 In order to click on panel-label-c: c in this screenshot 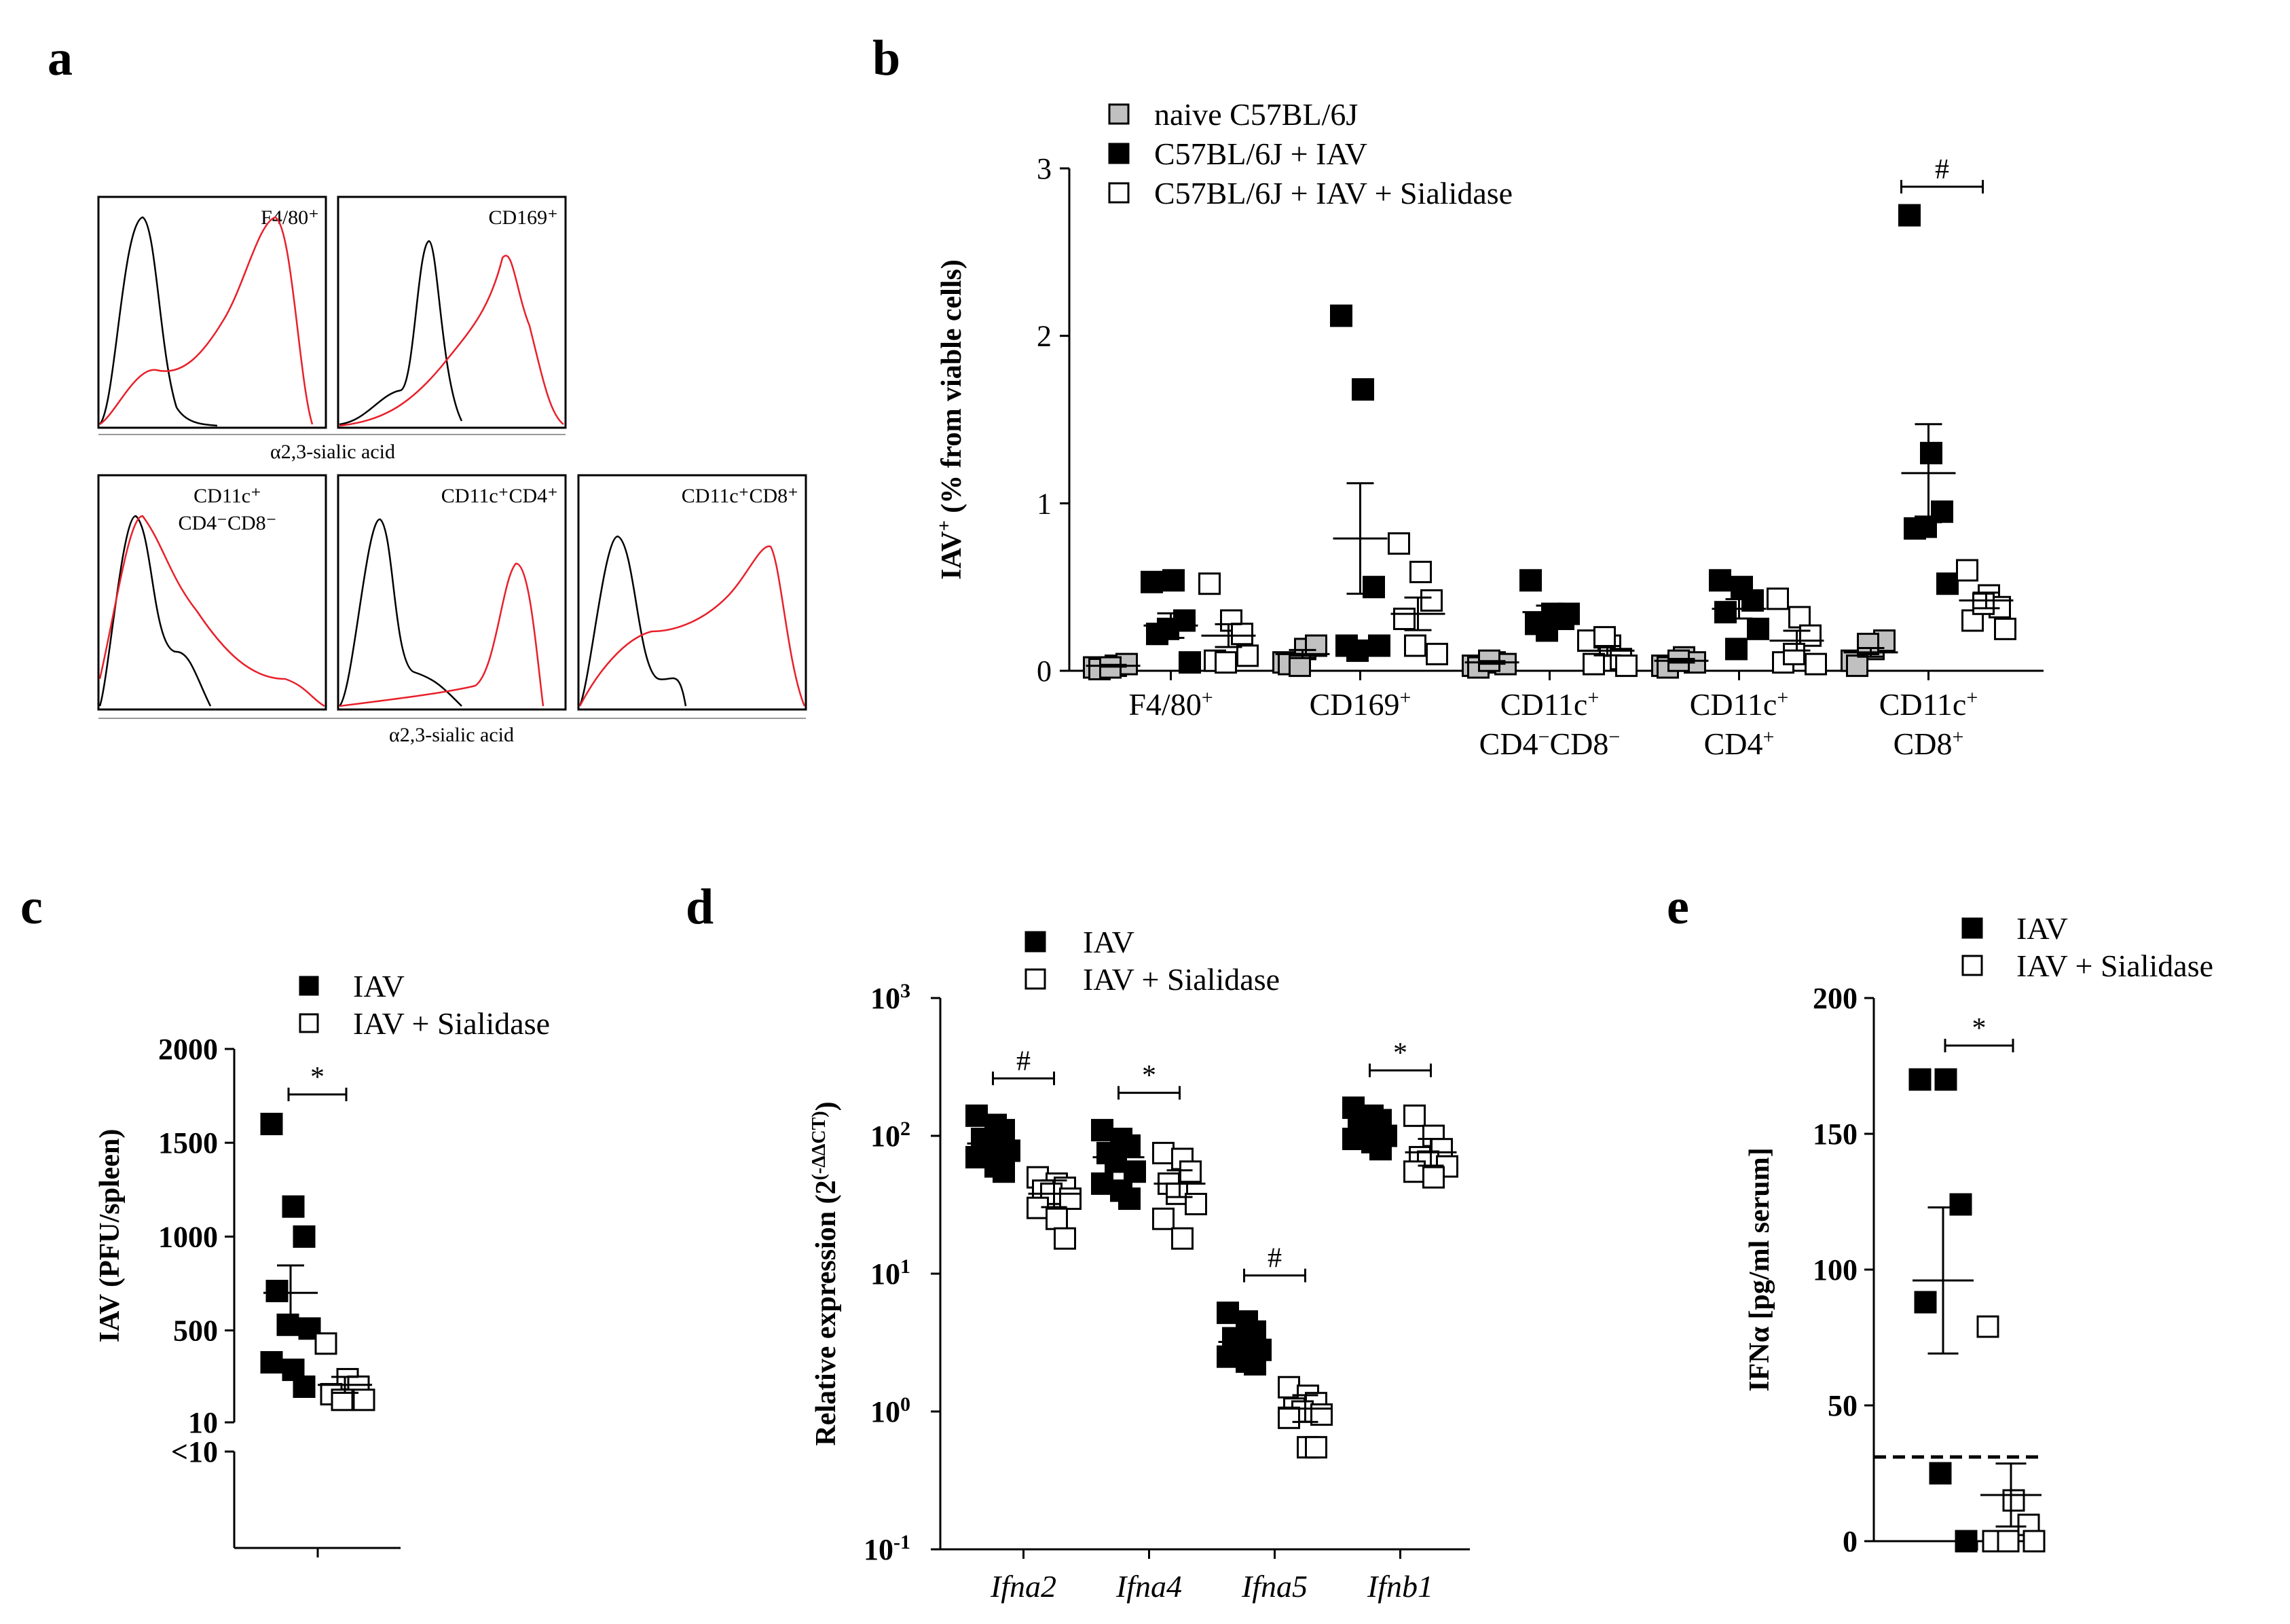, I will do `click(32, 907)`.